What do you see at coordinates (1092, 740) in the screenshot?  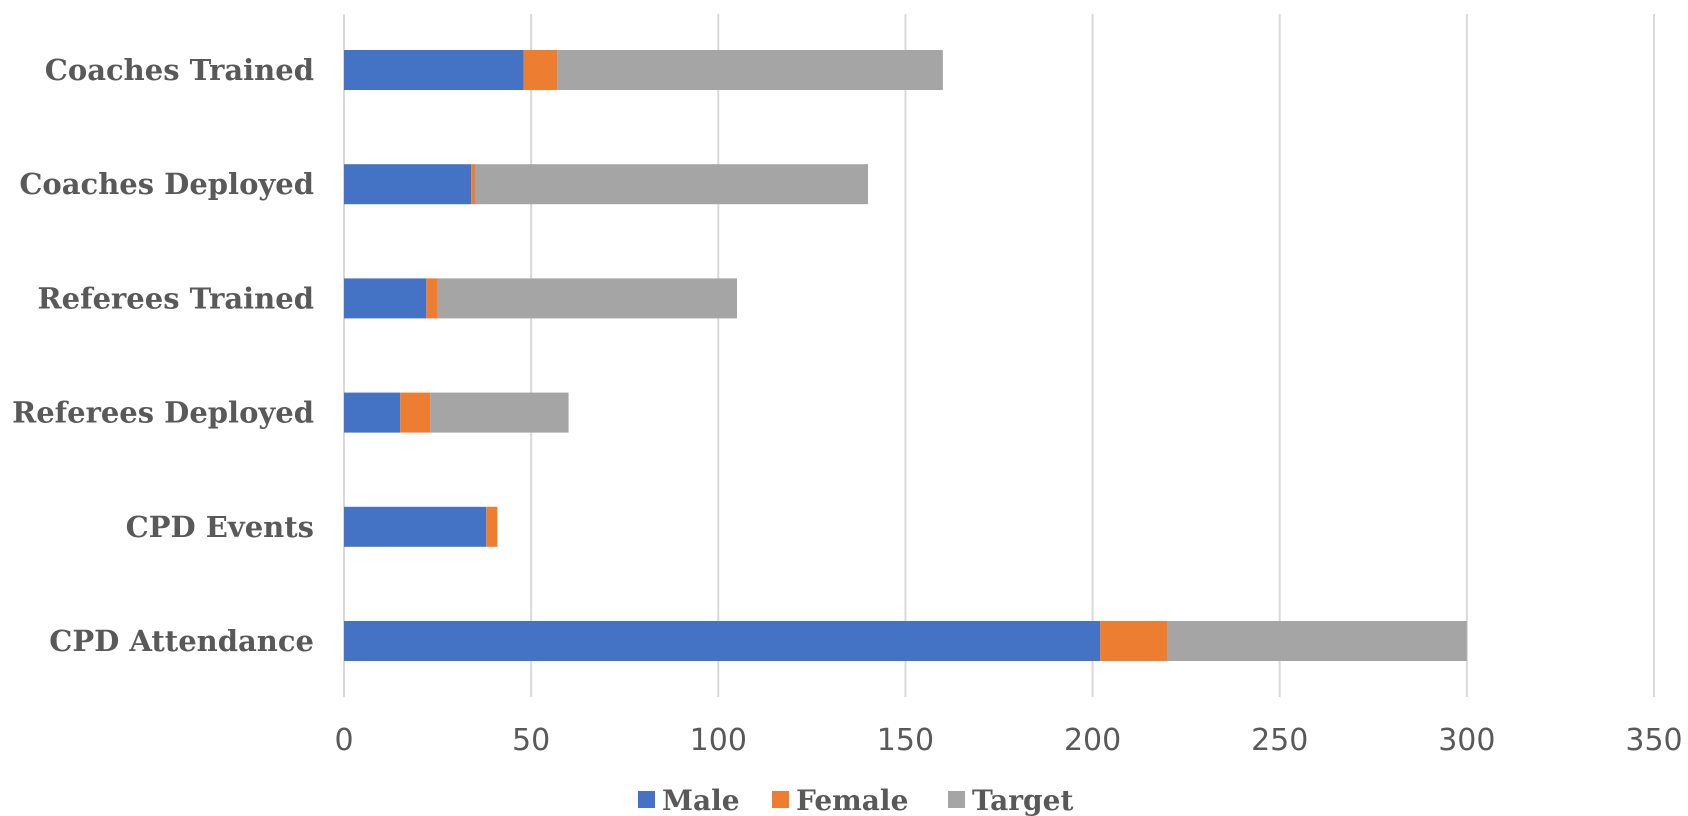 I see `x-tick-label: 200` at bounding box center [1092, 740].